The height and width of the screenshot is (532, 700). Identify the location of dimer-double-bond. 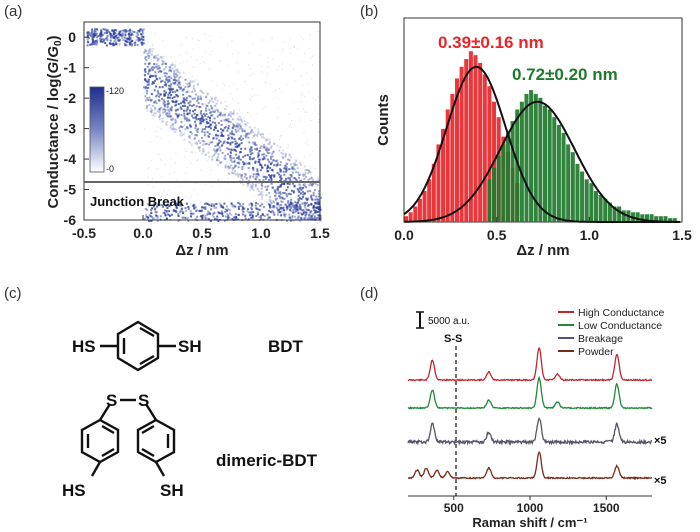
(148, 429).